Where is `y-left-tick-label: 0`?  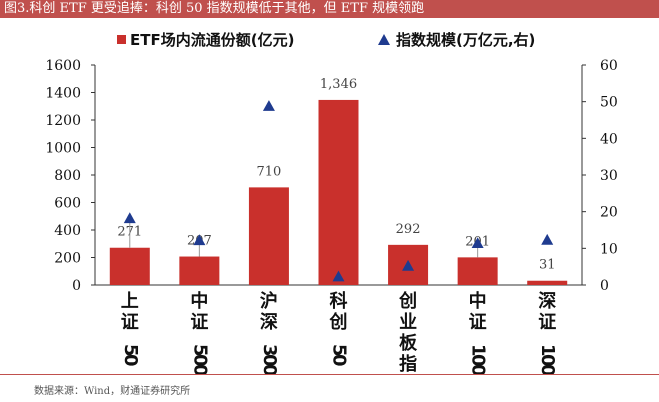 y-left-tick-label: 0 is located at coordinates (76, 286).